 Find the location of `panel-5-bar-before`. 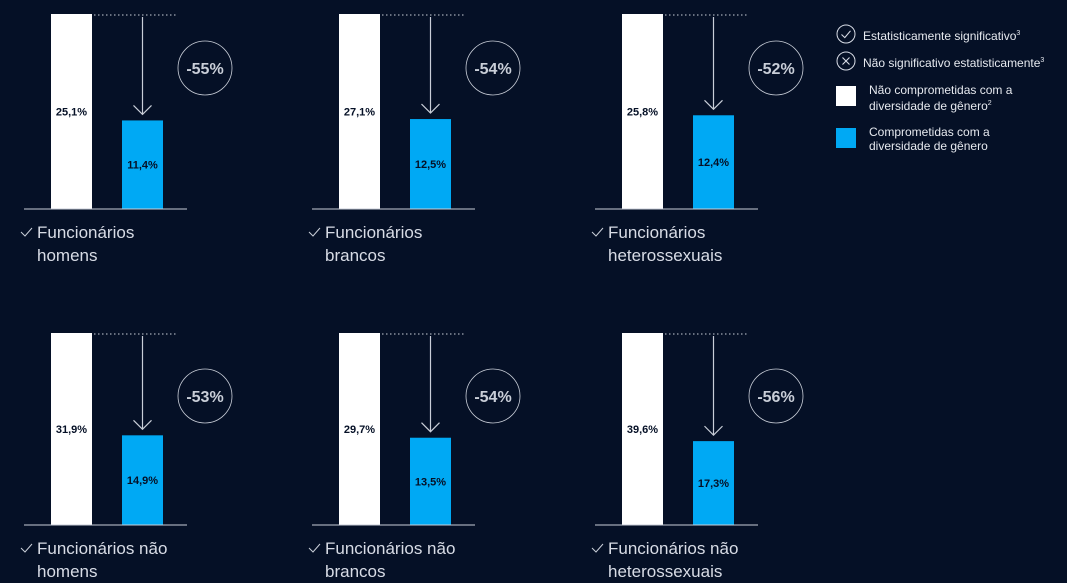

panel-5-bar-before is located at coordinates (359, 429).